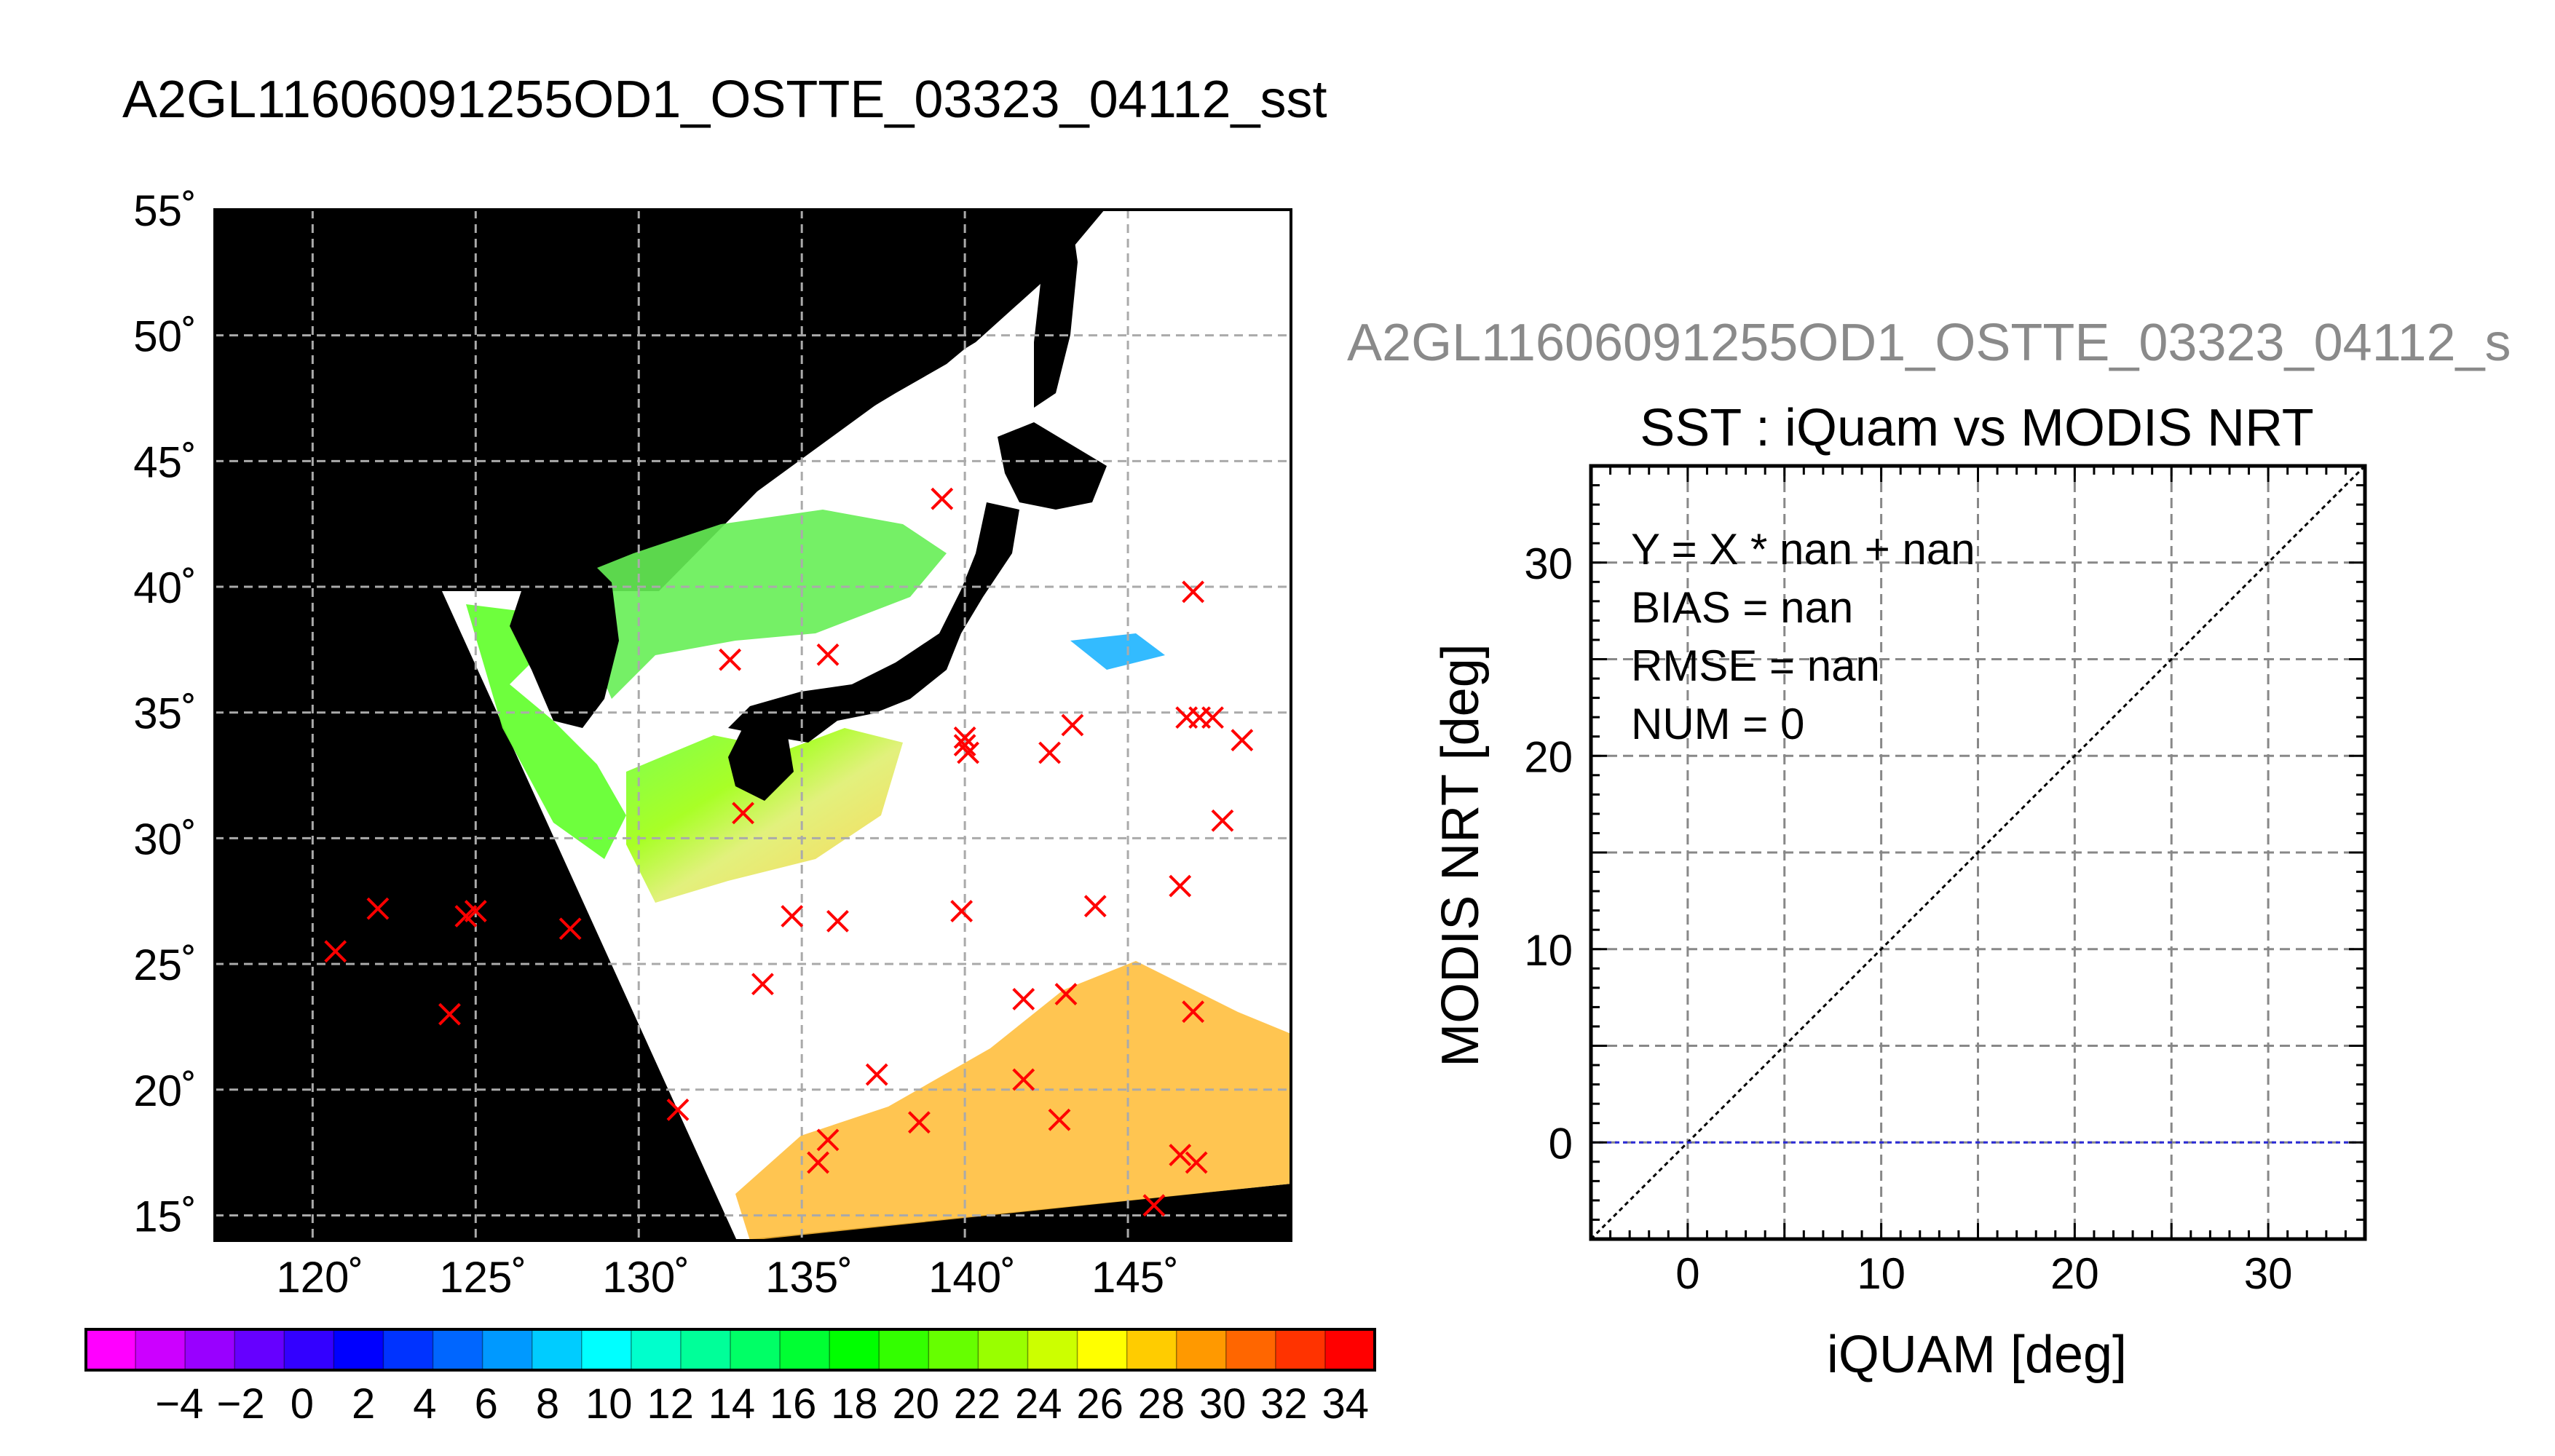 The width and height of the screenshot is (2555, 1456). What do you see at coordinates (1038, 1404) in the screenshot?
I see `colorbar-tick-label: 24` at bounding box center [1038, 1404].